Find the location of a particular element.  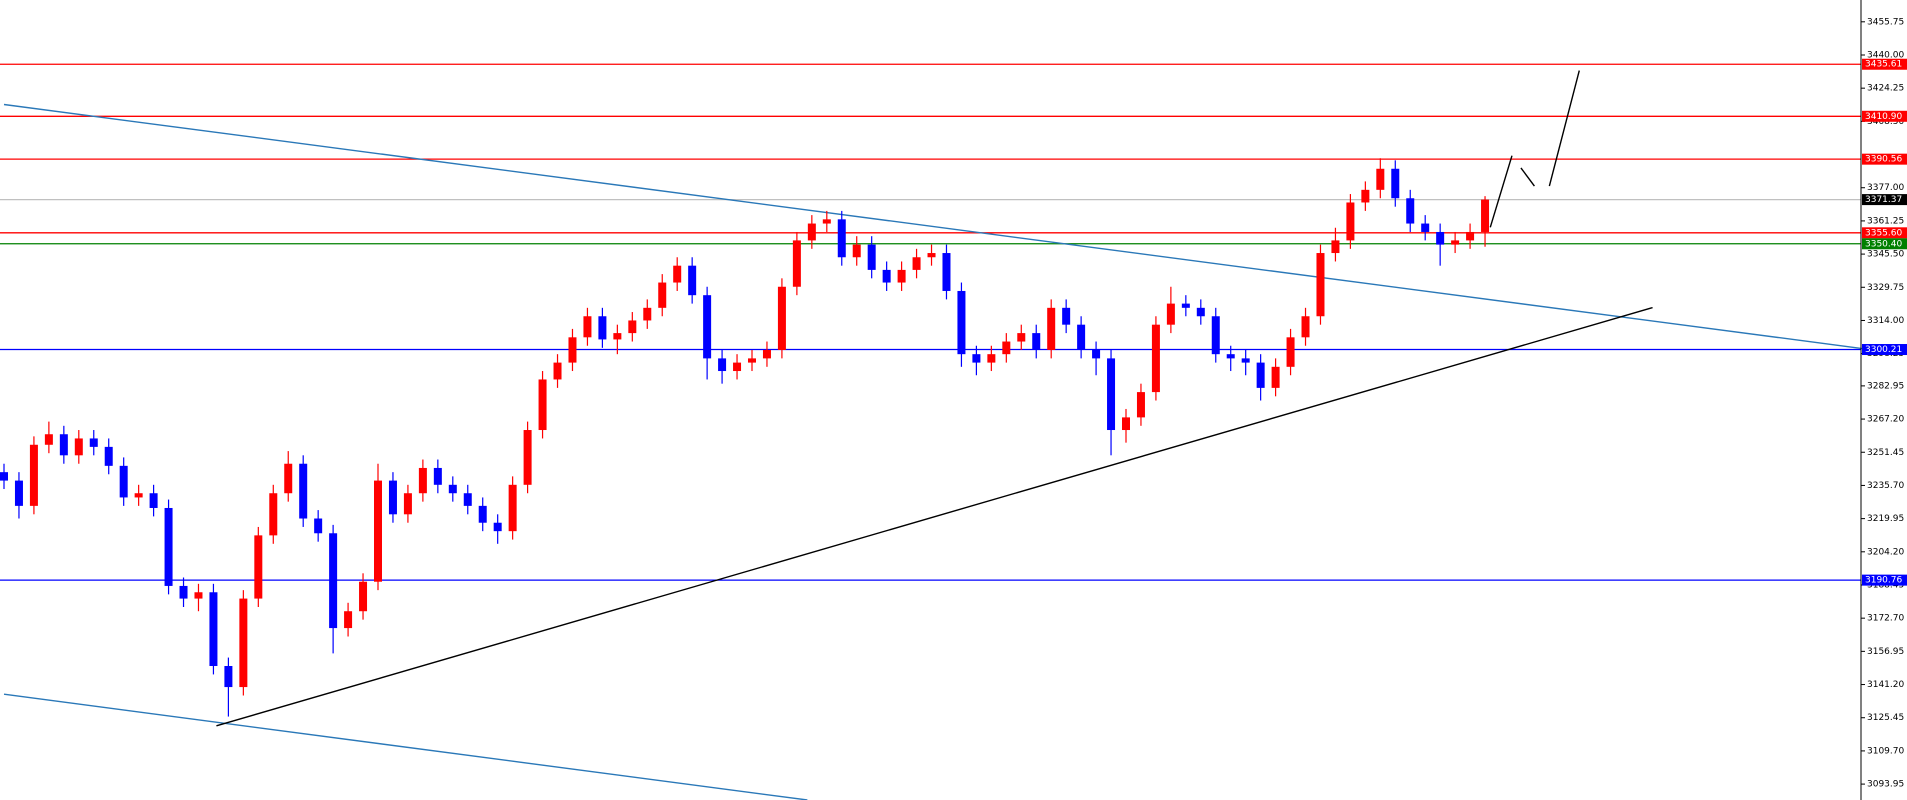

level-label: 3410.90 is located at coordinates (1883, 117).